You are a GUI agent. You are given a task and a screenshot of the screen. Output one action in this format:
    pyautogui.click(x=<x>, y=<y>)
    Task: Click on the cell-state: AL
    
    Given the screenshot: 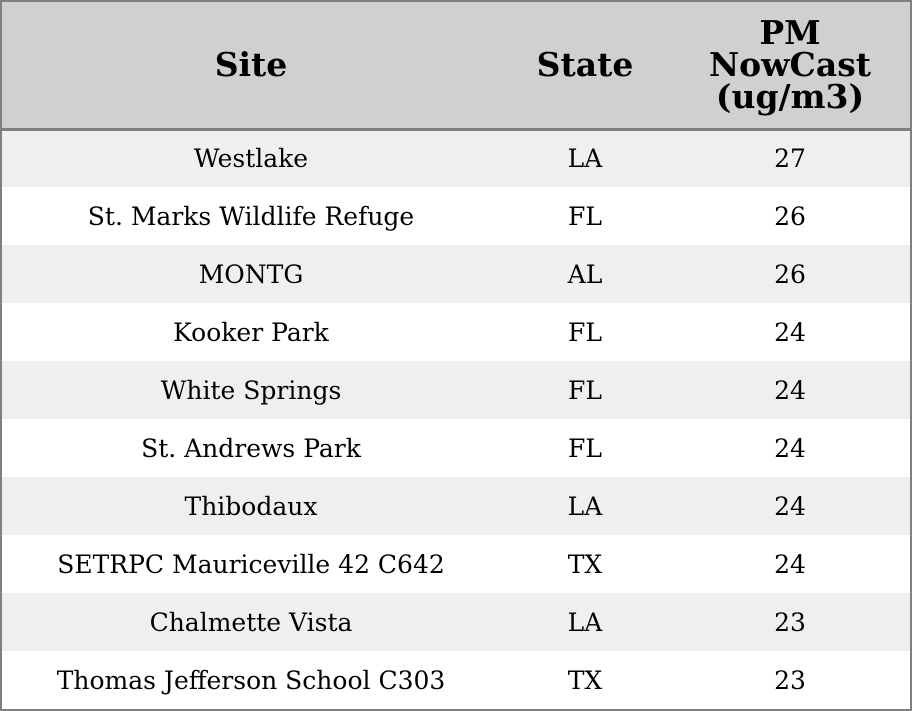 What is the action you would take?
    pyautogui.click(x=585, y=274)
    